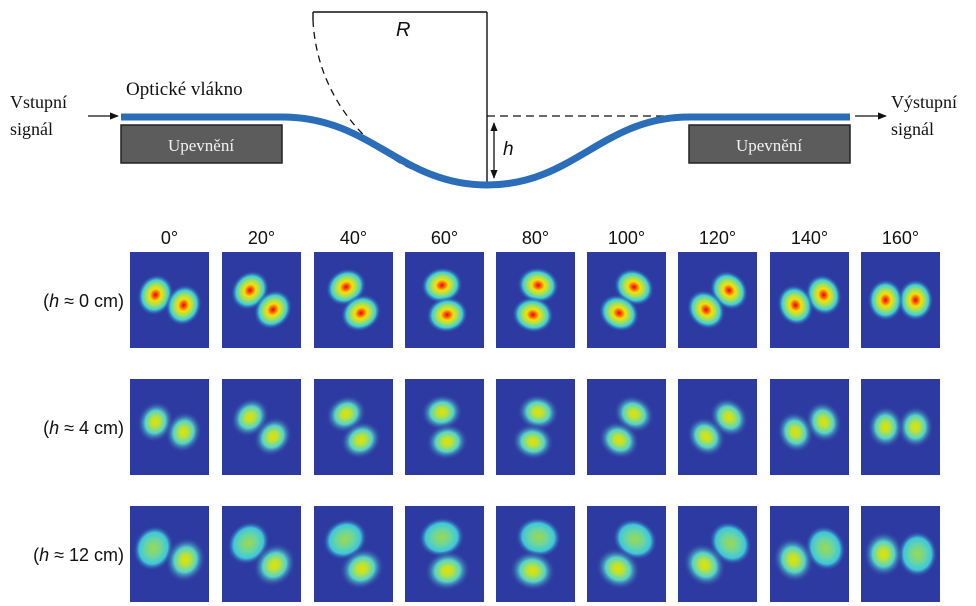 The image size is (976, 606). What do you see at coordinates (38, 102) in the screenshot?
I see `input-label-line1: Vstupní` at bounding box center [38, 102].